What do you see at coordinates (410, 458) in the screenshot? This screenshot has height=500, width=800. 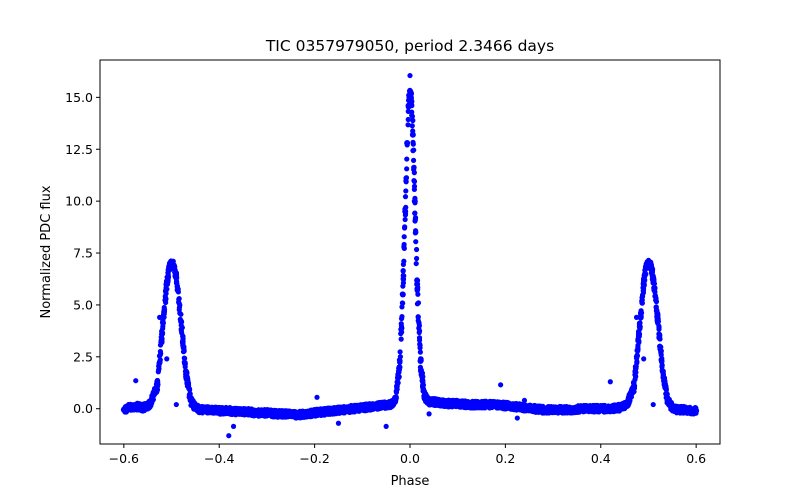 I see `x-tick-label: 0.0` at bounding box center [410, 458].